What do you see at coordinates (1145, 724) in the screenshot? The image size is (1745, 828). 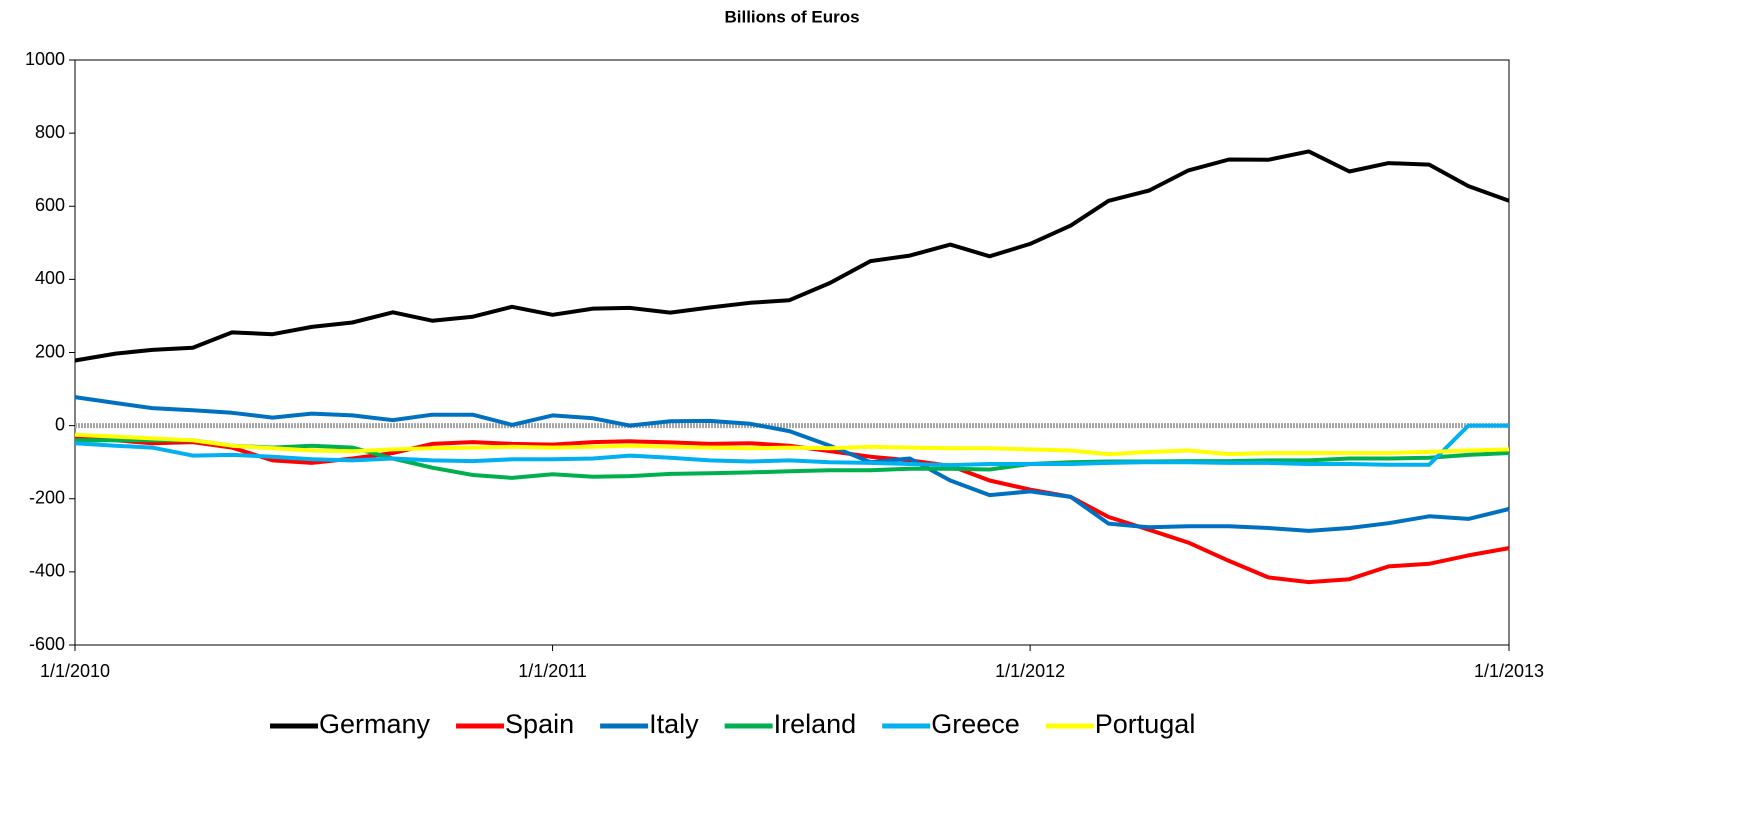 I see `legend-label: Portugal` at bounding box center [1145, 724].